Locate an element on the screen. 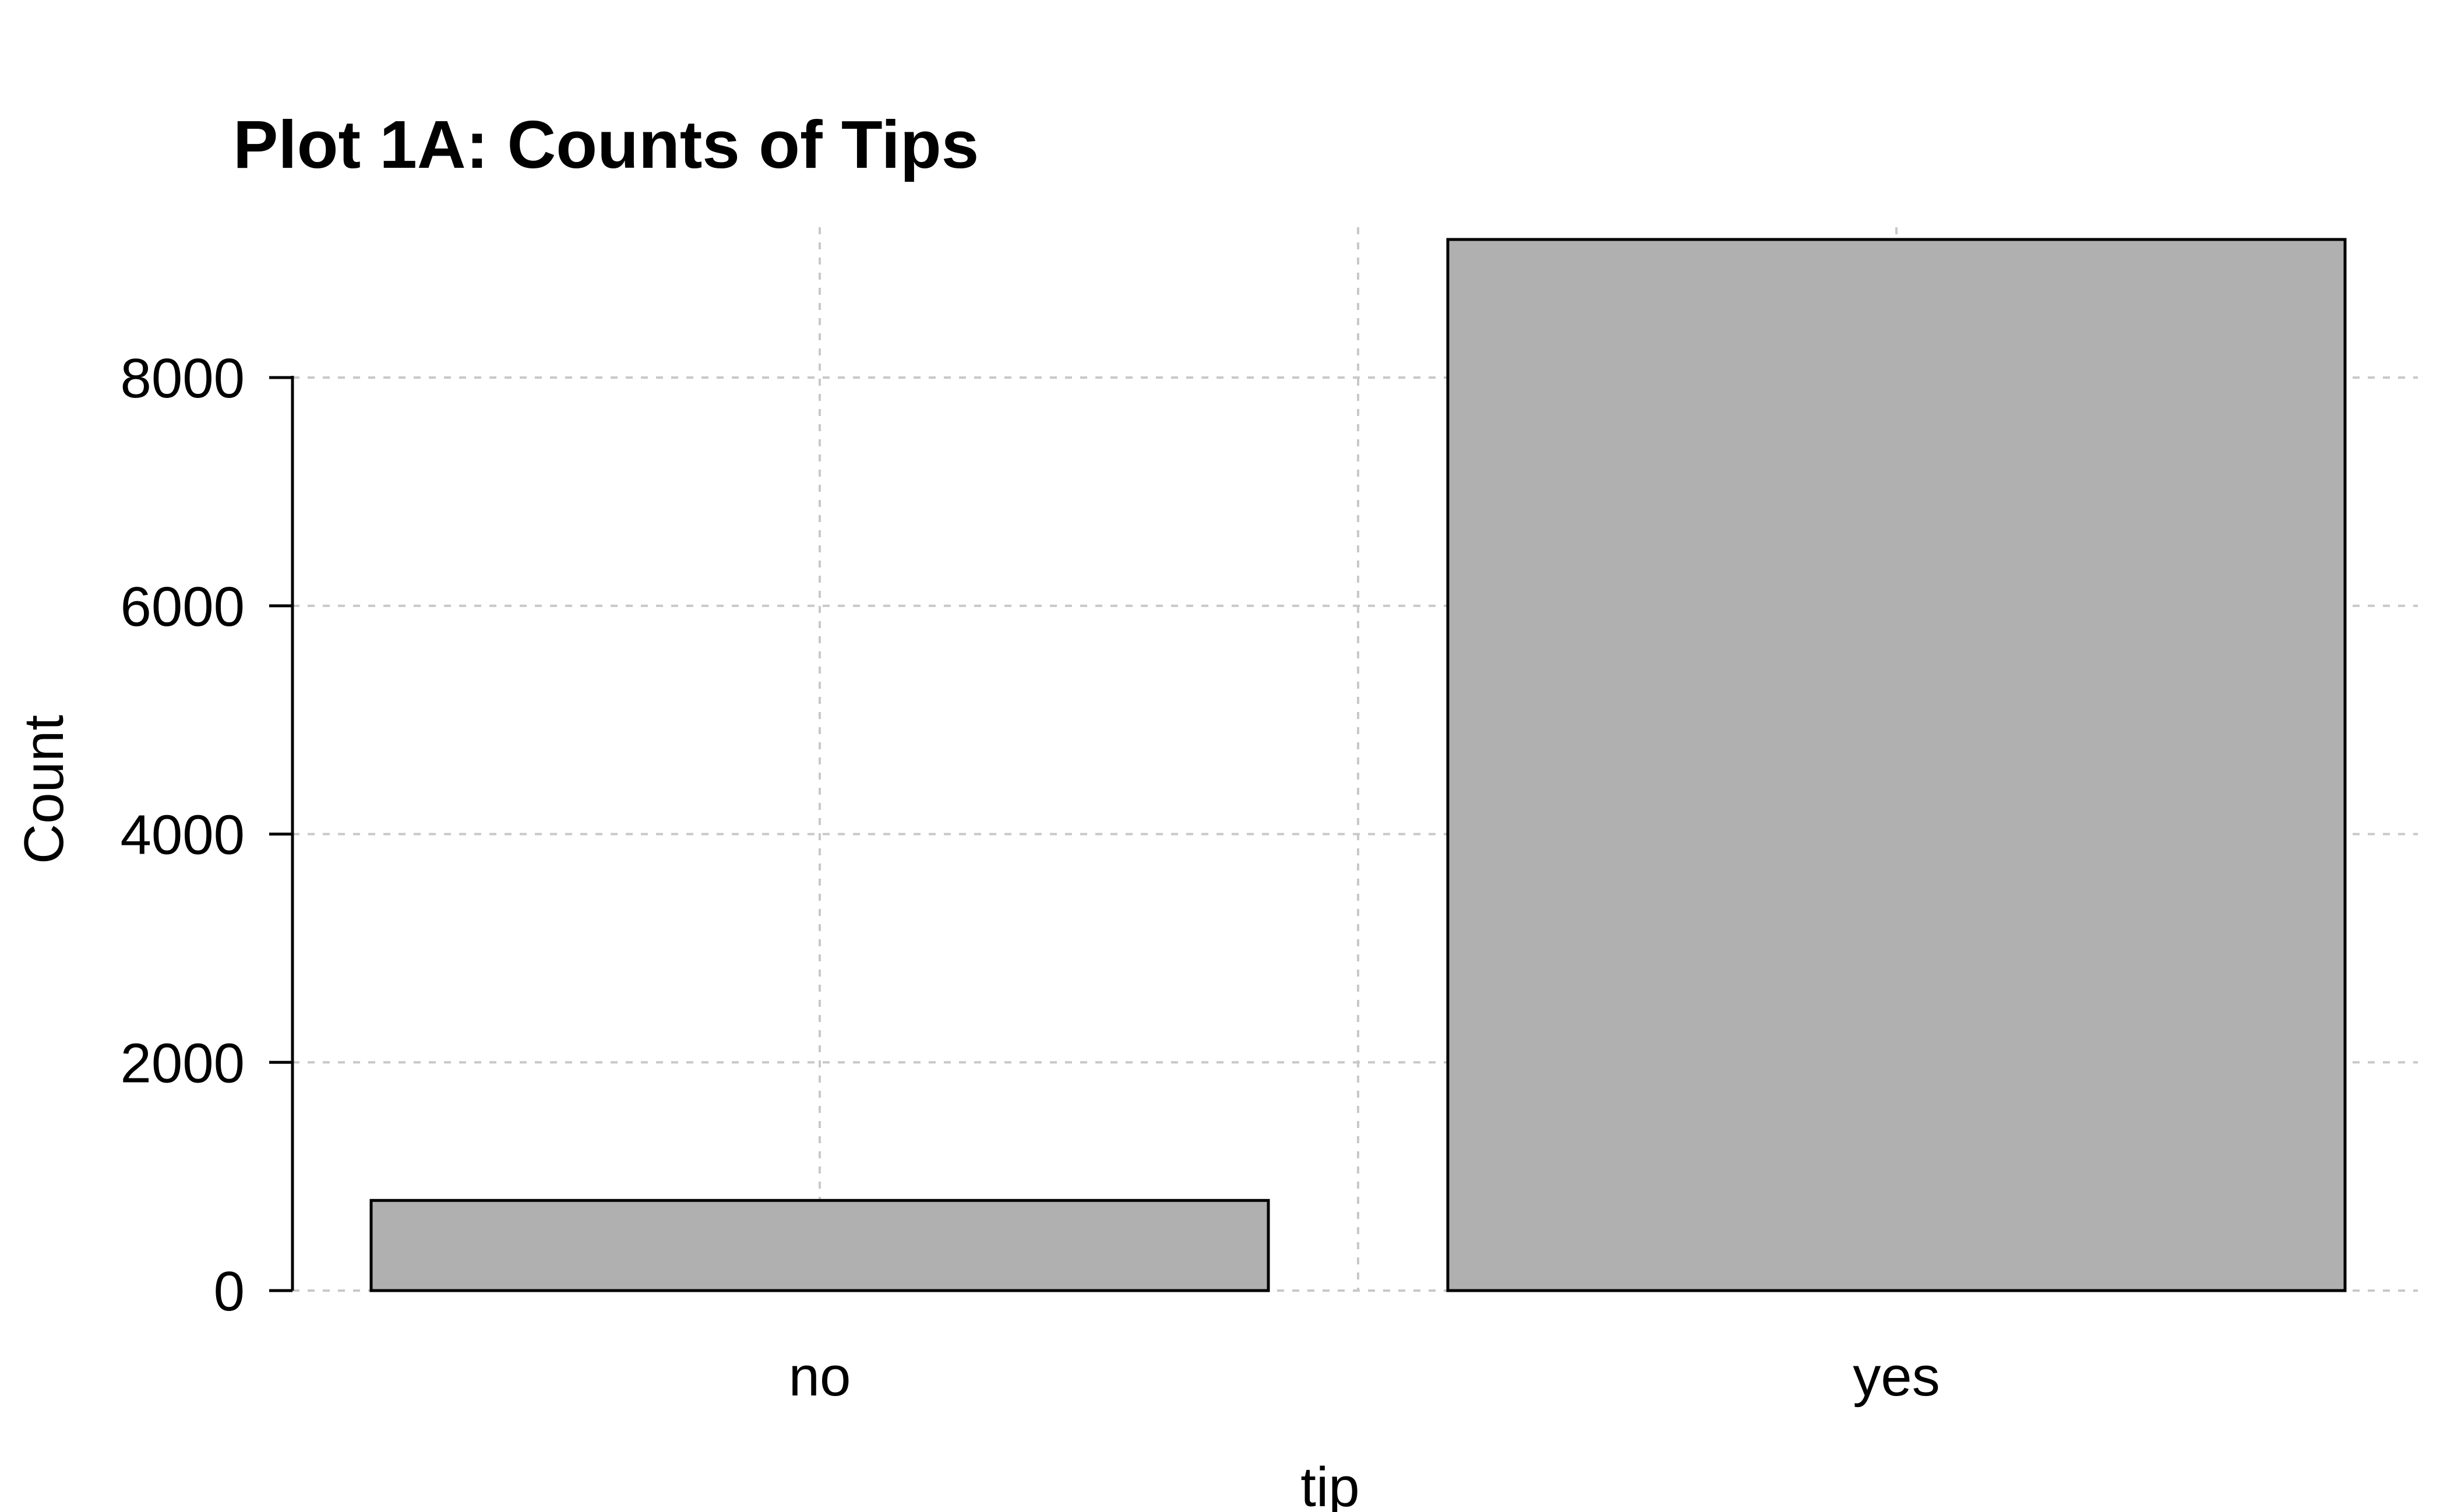  x-tick-label: yes is located at coordinates (1896, 1376).